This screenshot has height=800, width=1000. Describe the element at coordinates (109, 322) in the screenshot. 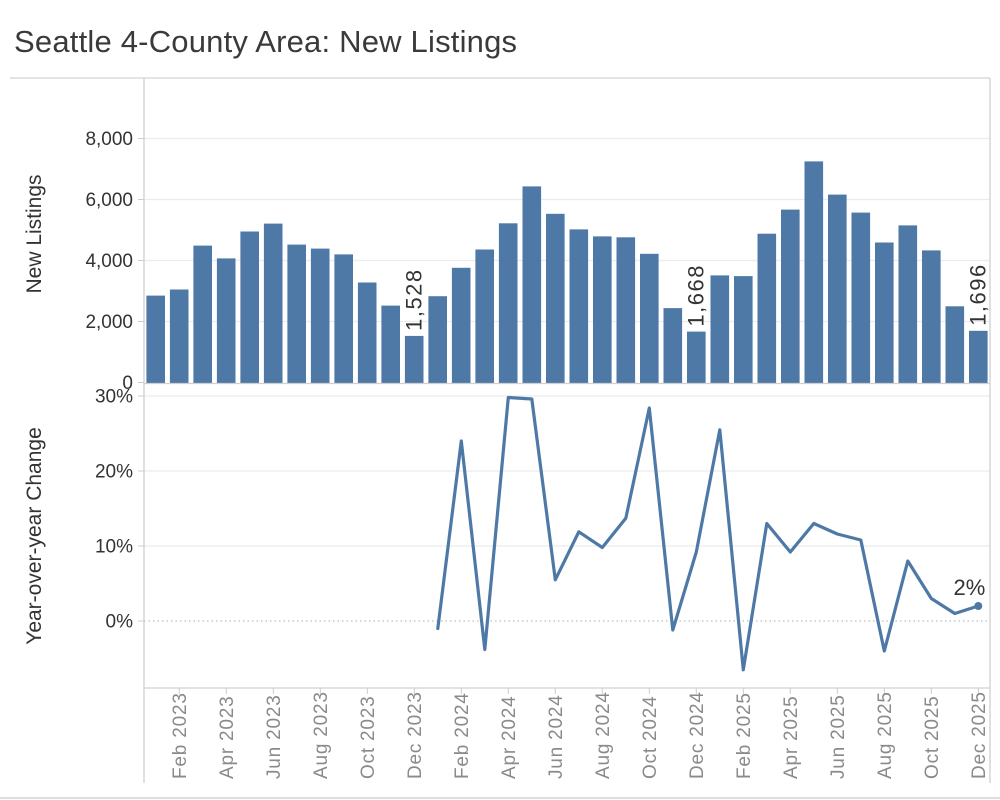

I see `y-tick-label: 2,000` at that location.